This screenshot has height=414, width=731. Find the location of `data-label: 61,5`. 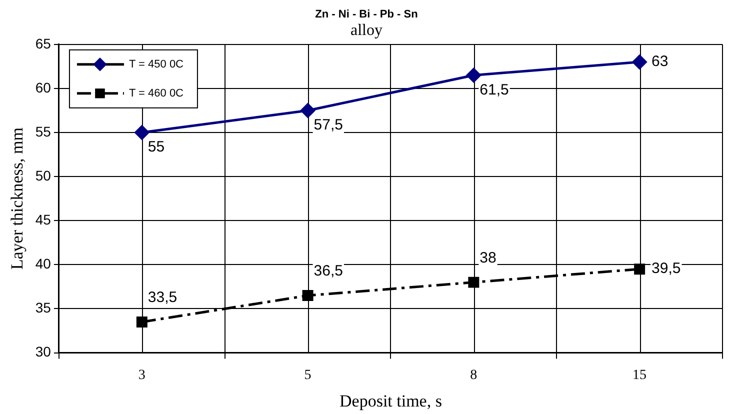

data-label: 61,5 is located at coordinates (494, 89).